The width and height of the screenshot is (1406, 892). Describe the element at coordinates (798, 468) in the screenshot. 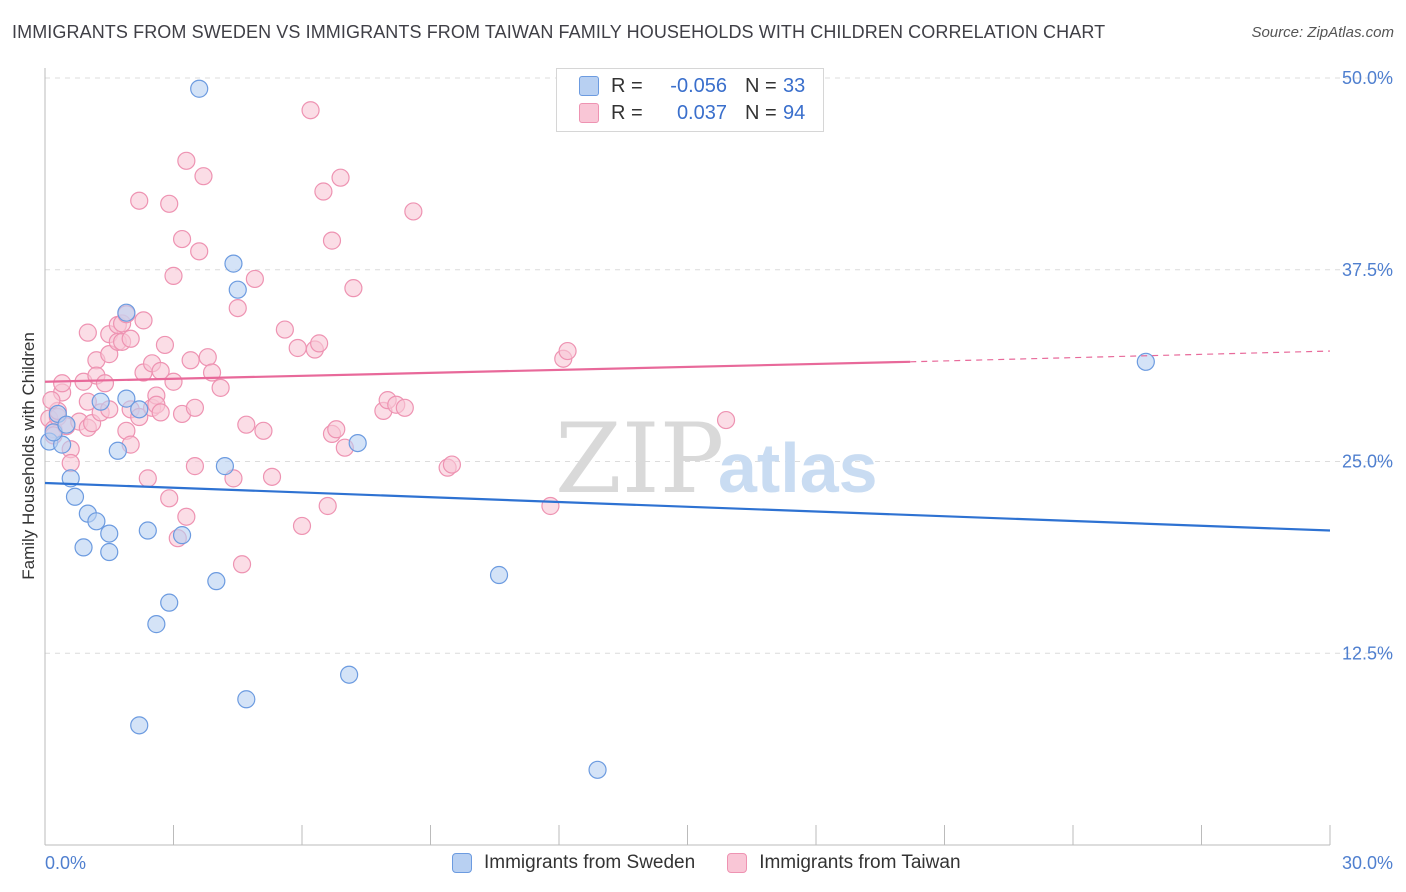

I see `watermark-atlas: atlas` at that location.